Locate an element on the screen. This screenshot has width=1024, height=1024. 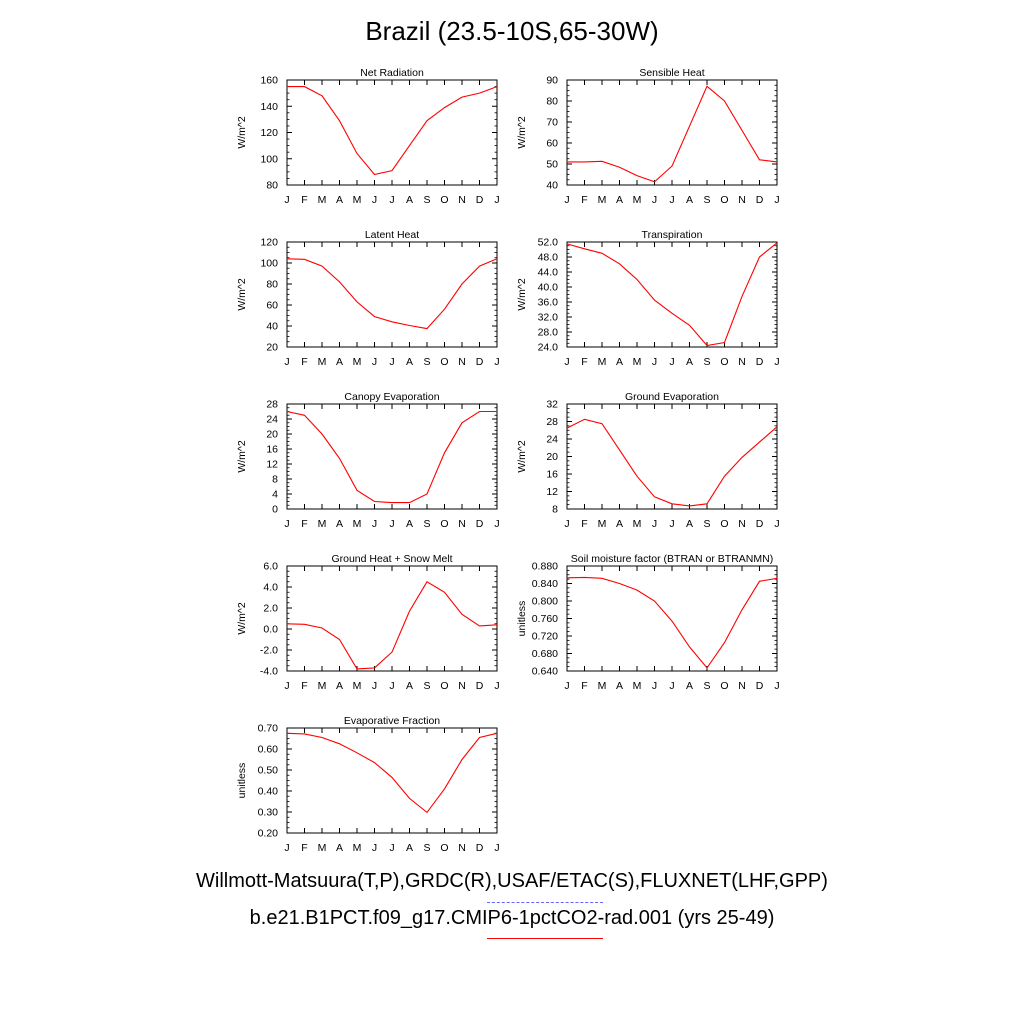
y-tick-label: 36.0 is located at coordinates (548, 303).